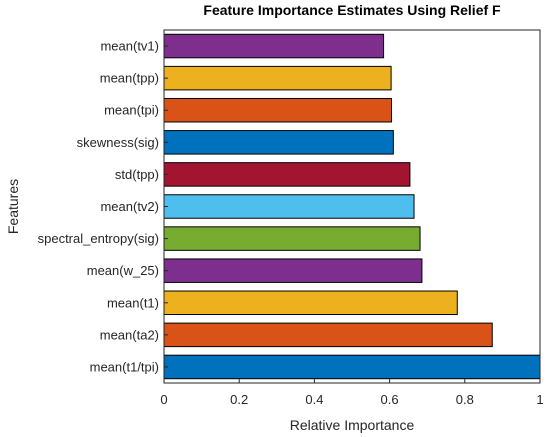  Describe the element at coordinates (314, 399) in the screenshot. I see `x-tick-label: 0.4` at that location.